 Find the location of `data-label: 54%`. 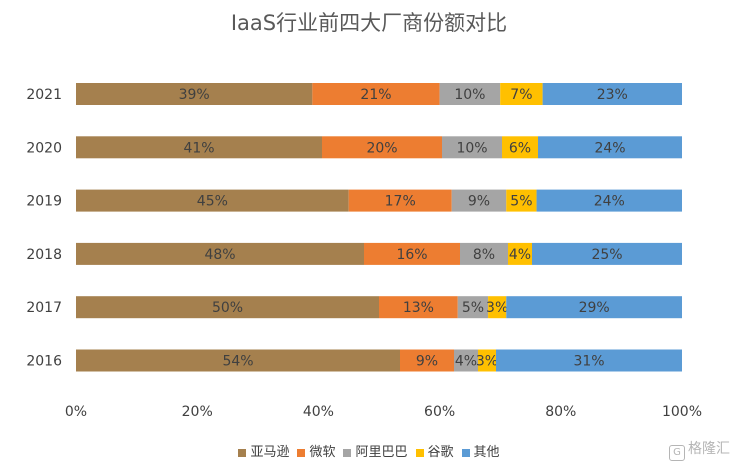

data-label: 54% is located at coordinates (237, 362).